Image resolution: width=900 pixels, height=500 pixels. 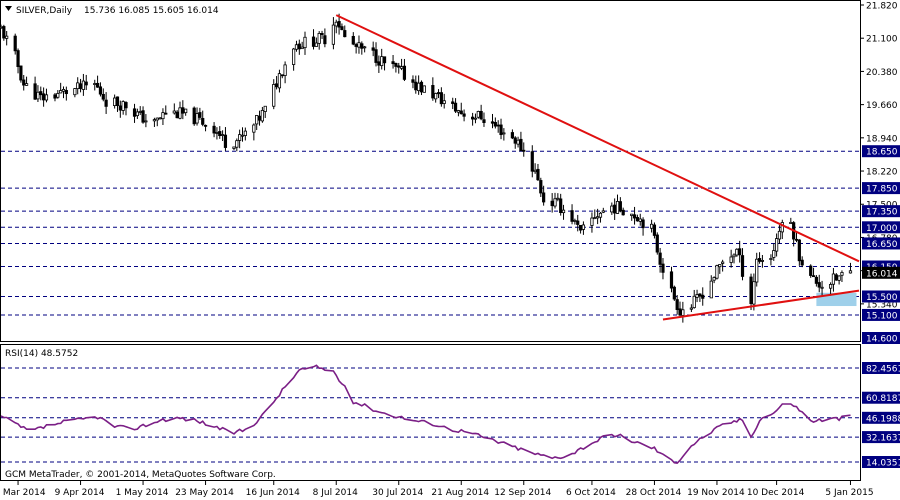 I want to click on rsi-axis: 82.4561 60.8187 46.1988 32.1637 14.0351, so click(x=881, y=415).